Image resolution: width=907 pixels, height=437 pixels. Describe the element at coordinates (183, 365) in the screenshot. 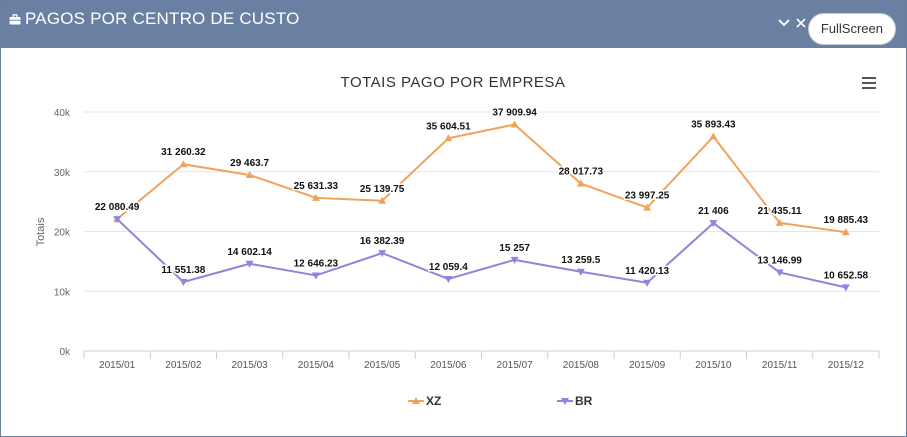

I see `x-tick-label: 2015/02` at that location.